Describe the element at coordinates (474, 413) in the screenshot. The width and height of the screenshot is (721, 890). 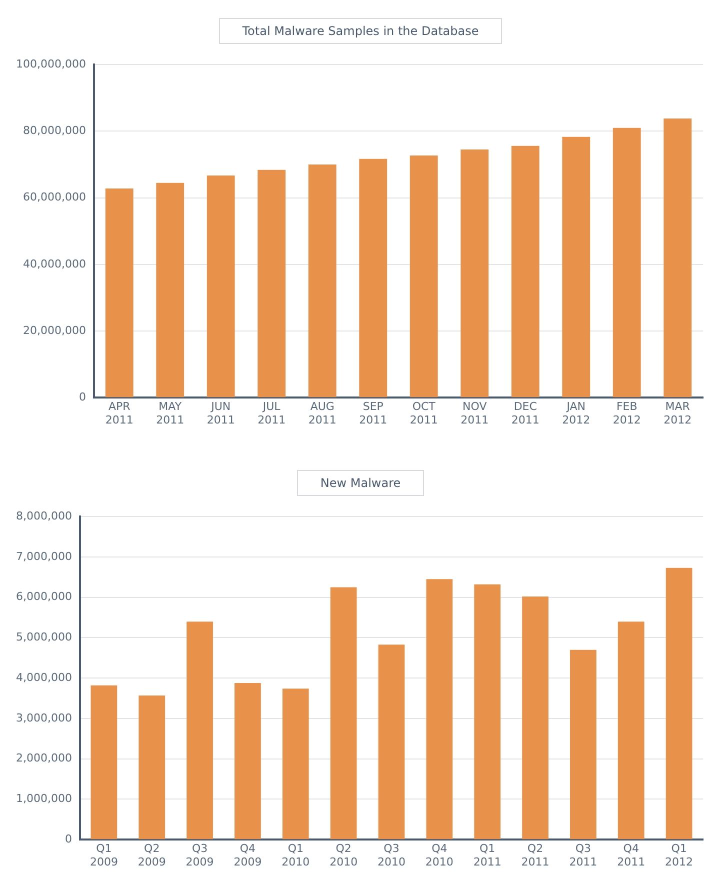
I see `x-tick-label: NOV 2011` at that location.